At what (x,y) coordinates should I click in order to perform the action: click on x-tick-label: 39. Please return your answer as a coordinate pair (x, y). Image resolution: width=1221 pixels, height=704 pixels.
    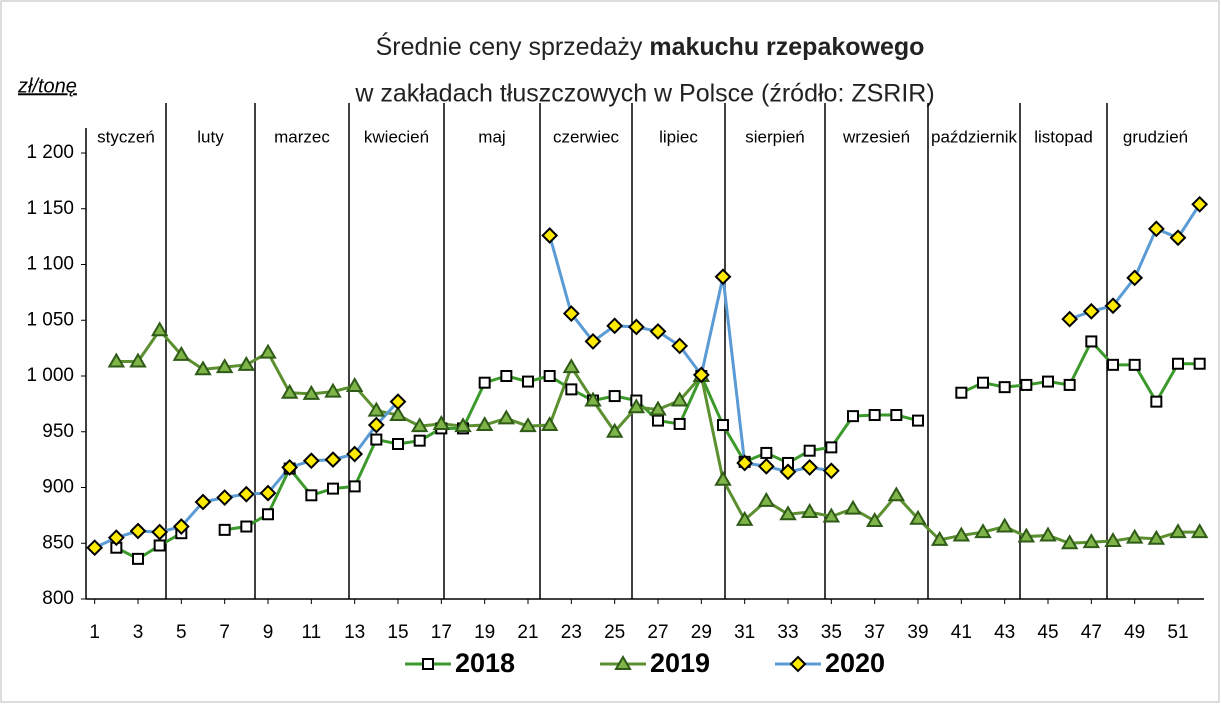
    Looking at the image, I should click on (917, 632).